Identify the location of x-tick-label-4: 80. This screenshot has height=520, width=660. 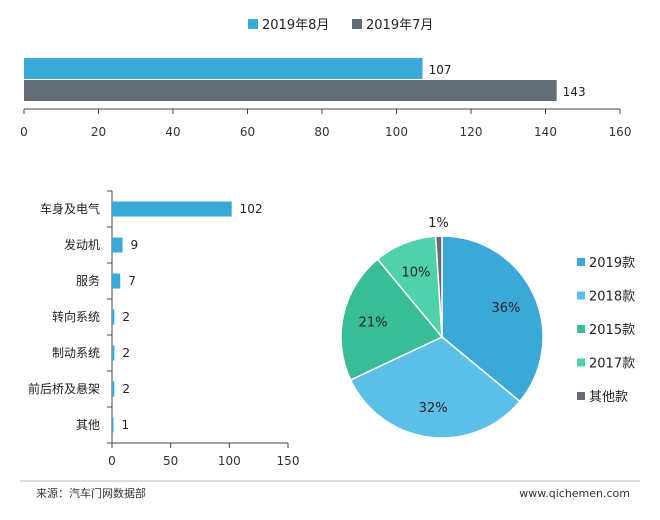
(321, 132).